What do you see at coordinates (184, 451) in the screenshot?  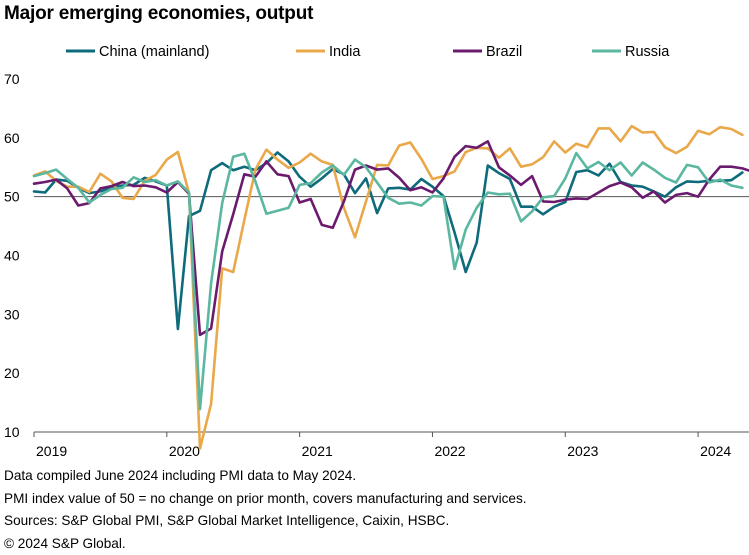 I see `x-tick-label: 2020` at bounding box center [184, 451].